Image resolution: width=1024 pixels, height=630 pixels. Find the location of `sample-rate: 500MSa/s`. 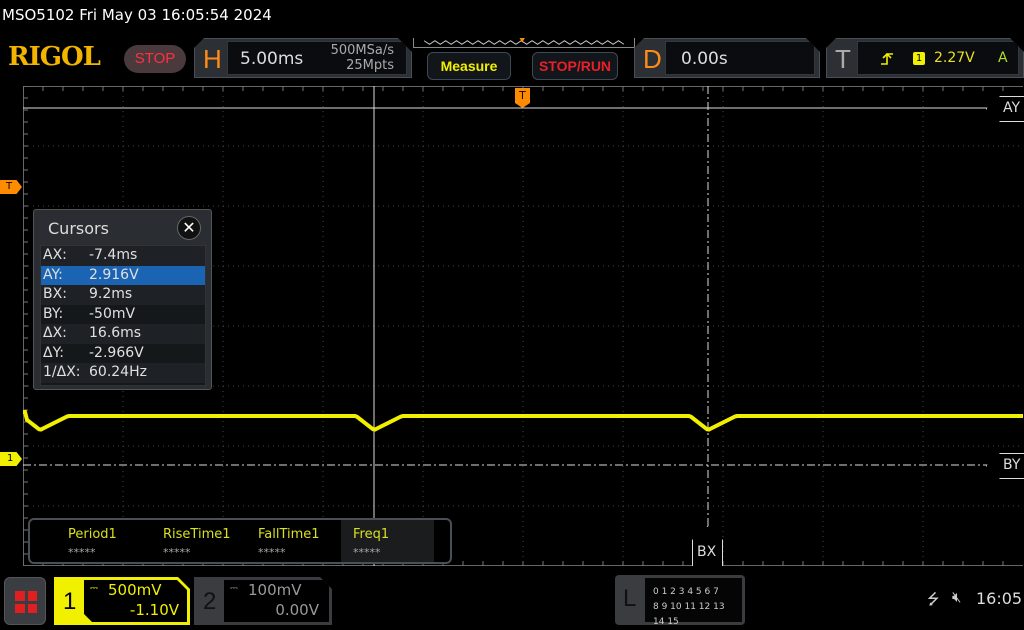

sample-rate: 500MSa/s is located at coordinates (362, 50).